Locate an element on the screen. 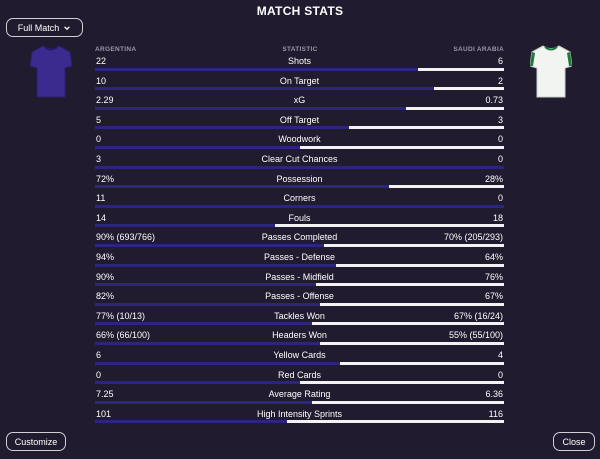  away-stat-value: 18 is located at coordinates (497, 217).